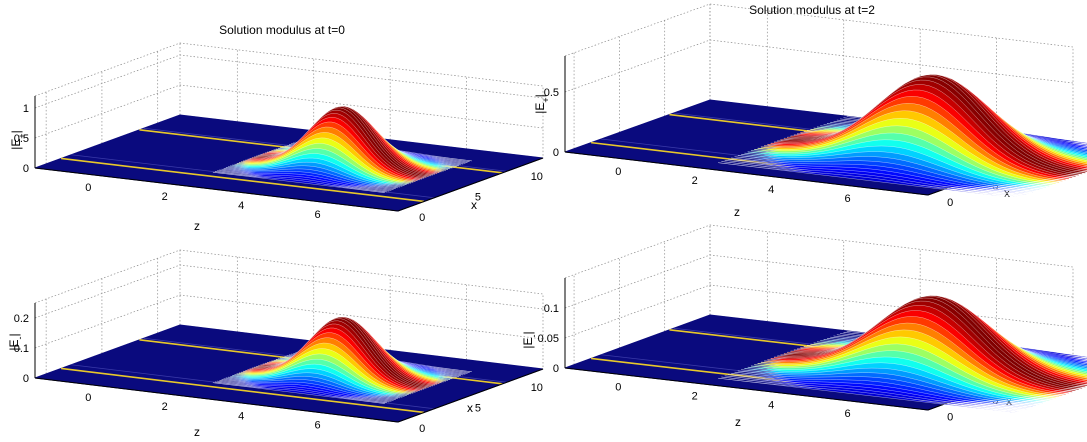 The height and width of the screenshot is (442, 1087). I want to click on z-tick-label: 0.2, so click(21, 319).